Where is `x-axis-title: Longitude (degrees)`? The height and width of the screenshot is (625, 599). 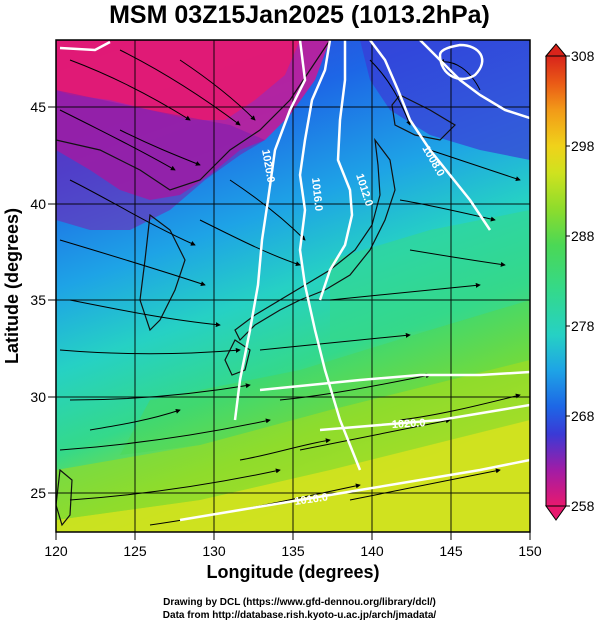
x-axis-title: Longitude (degrees) is located at coordinates (292, 572).